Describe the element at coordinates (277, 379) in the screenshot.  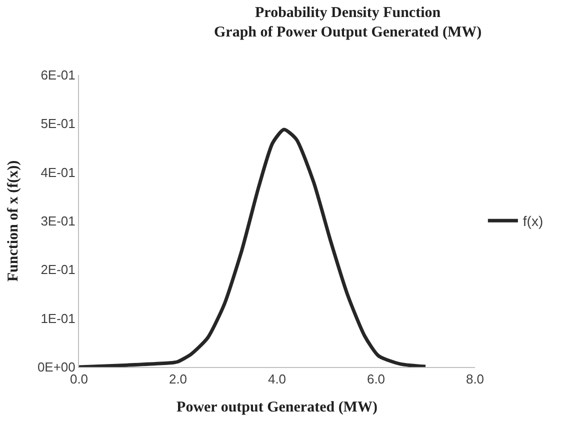
I see `x-tick-label: 4.0` at that location.